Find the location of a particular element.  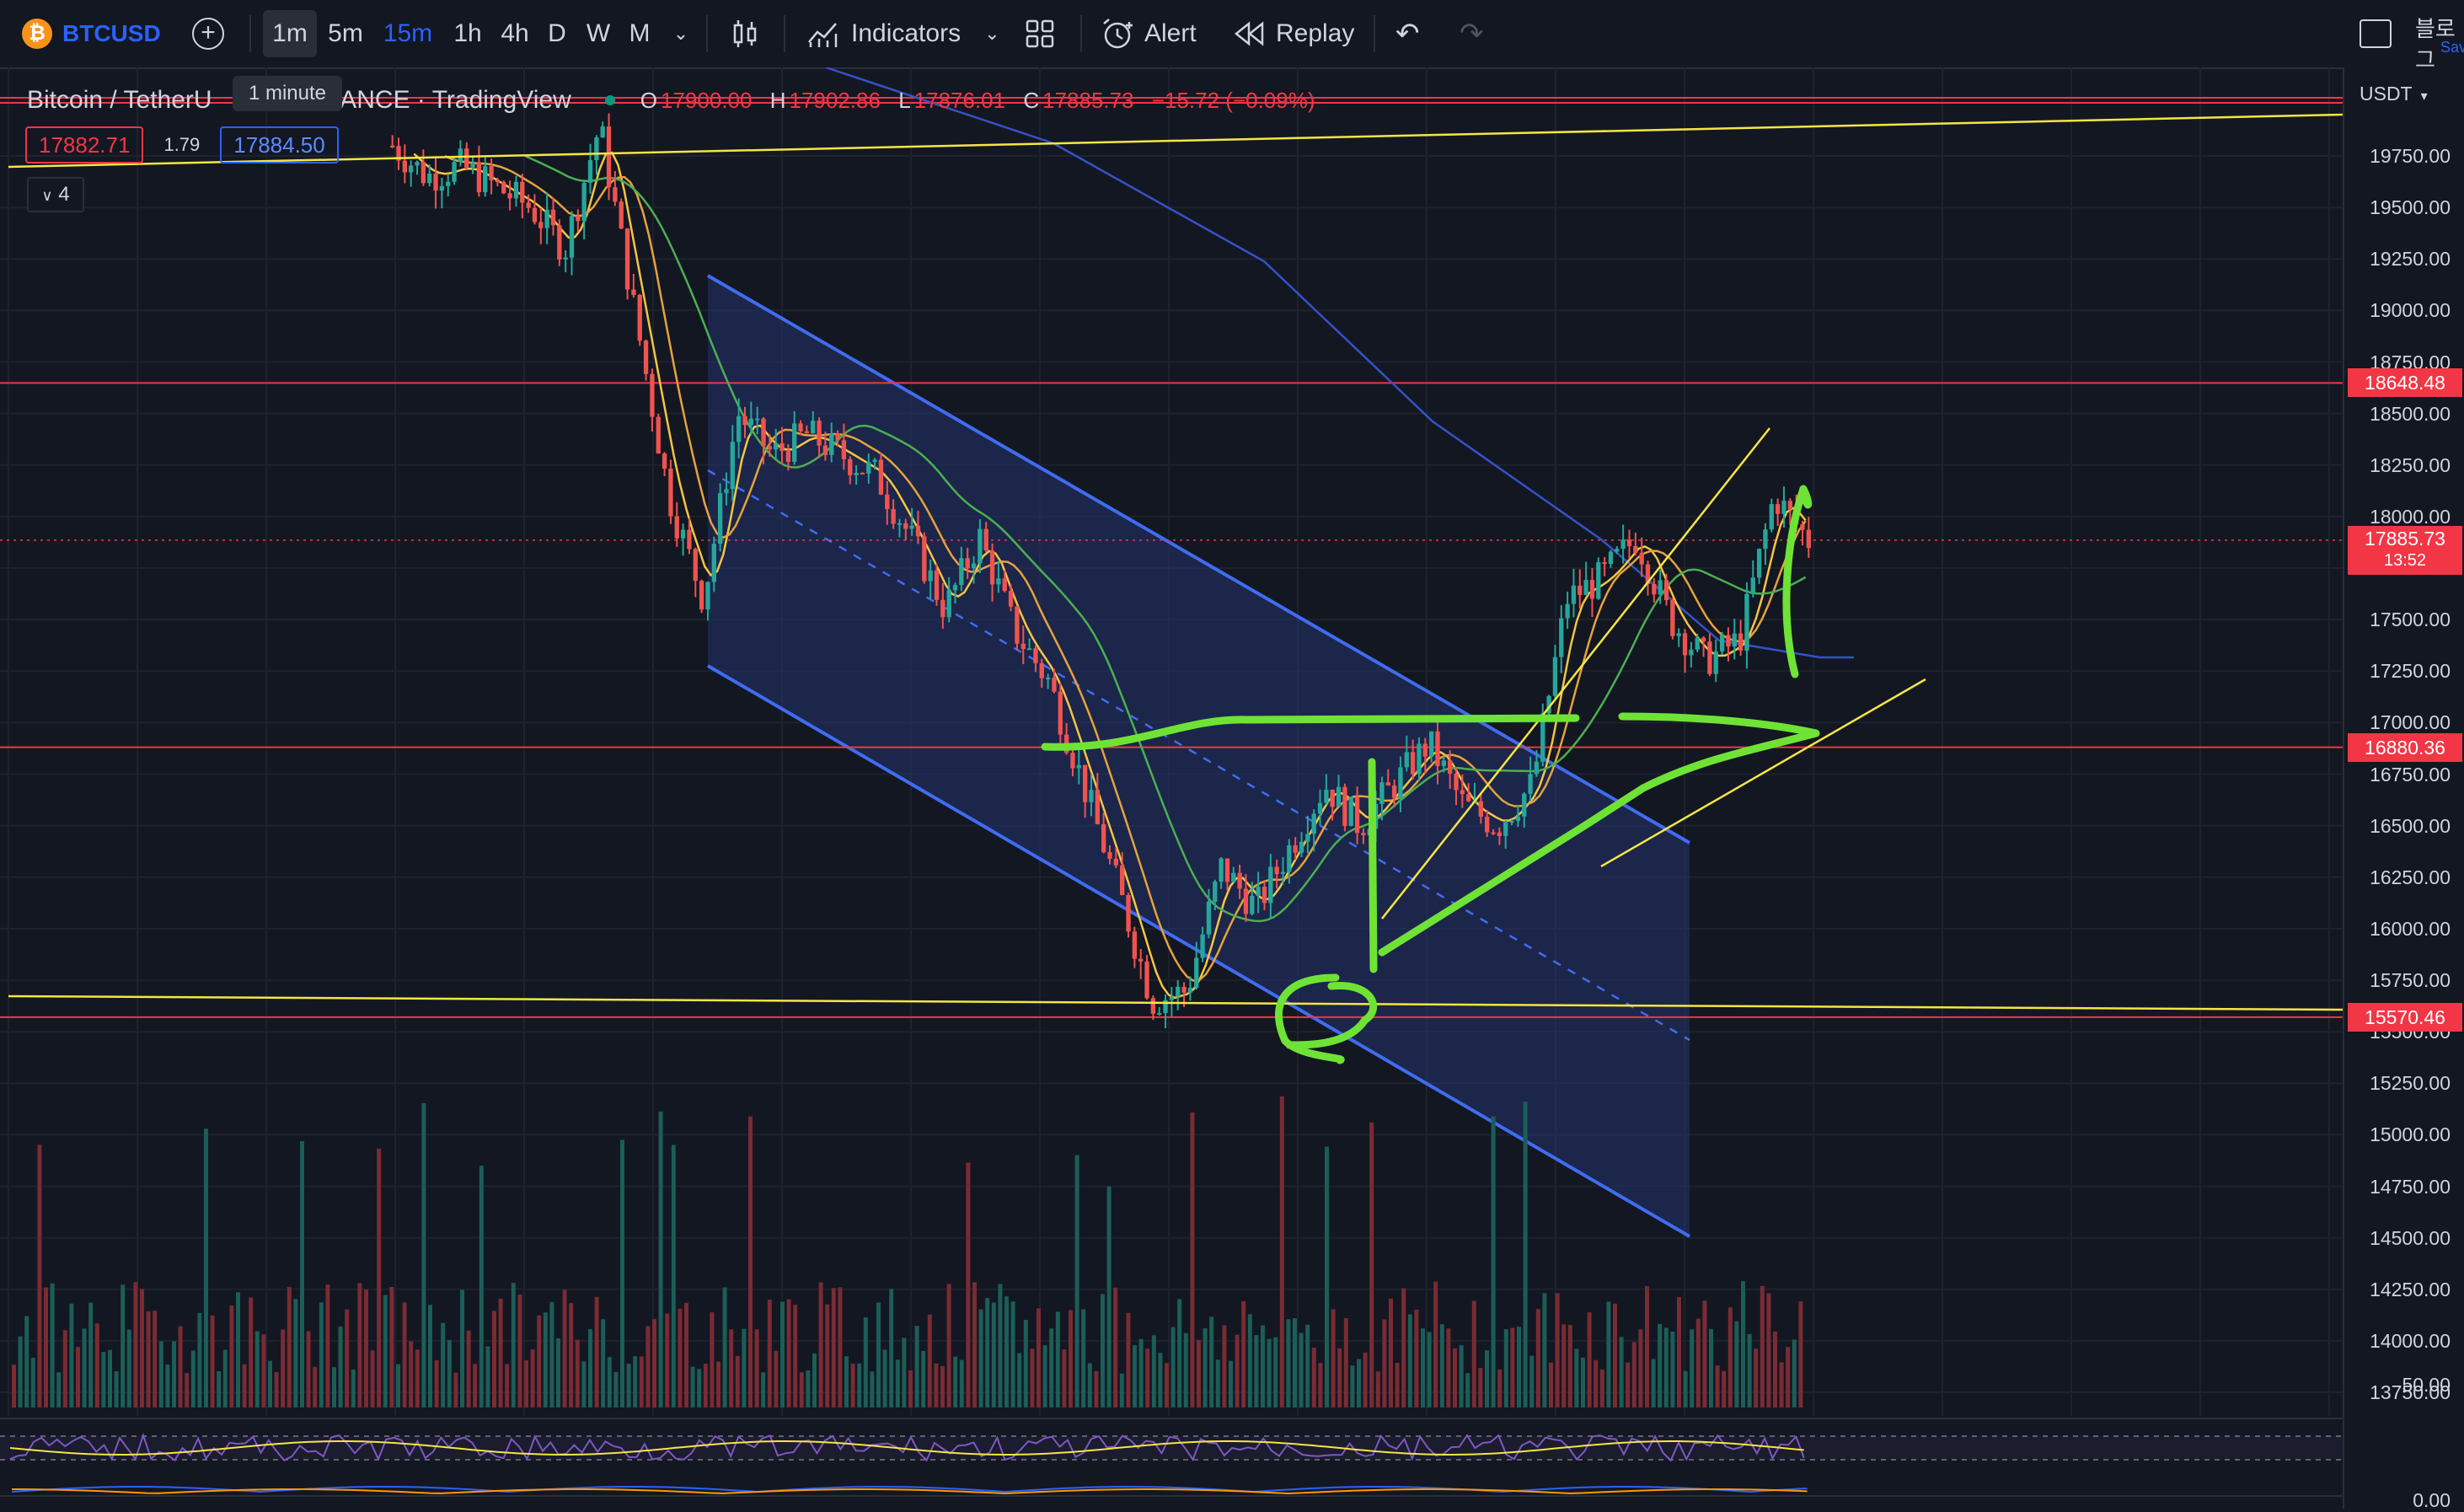

alarm-clock-icon is located at coordinates (1118, 34).